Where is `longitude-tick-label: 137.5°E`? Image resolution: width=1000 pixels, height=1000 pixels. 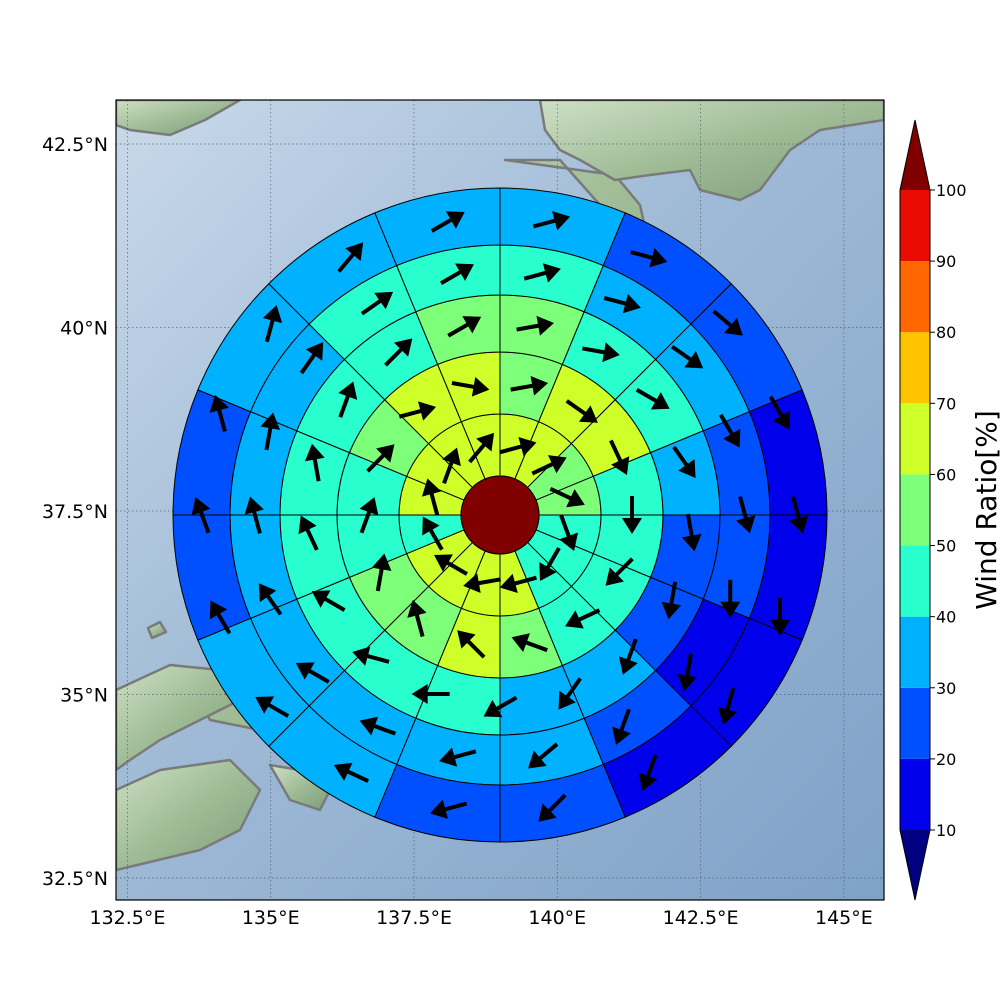
longitude-tick-label: 137.5°E is located at coordinates (414, 918).